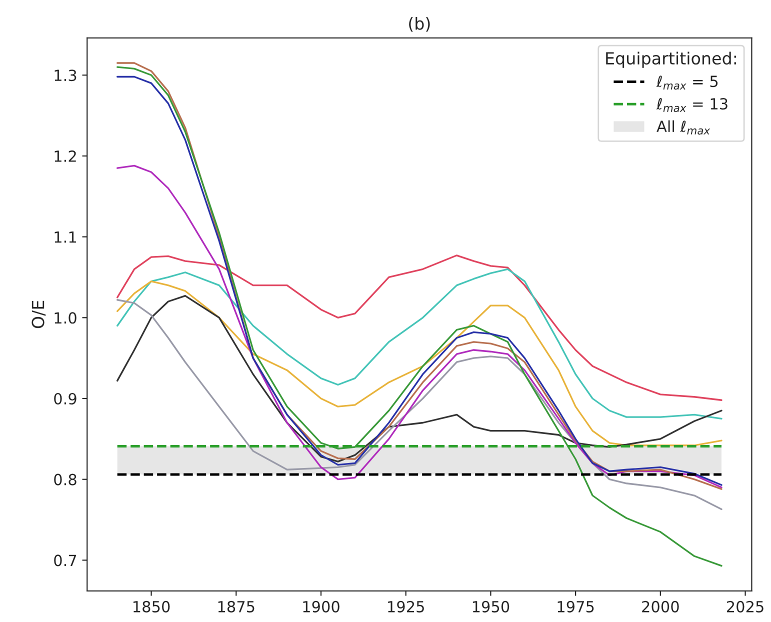 The width and height of the screenshot is (771, 622). What do you see at coordinates (39, 314) in the screenshot?
I see `y-axis-title: O/E` at bounding box center [39, 314].